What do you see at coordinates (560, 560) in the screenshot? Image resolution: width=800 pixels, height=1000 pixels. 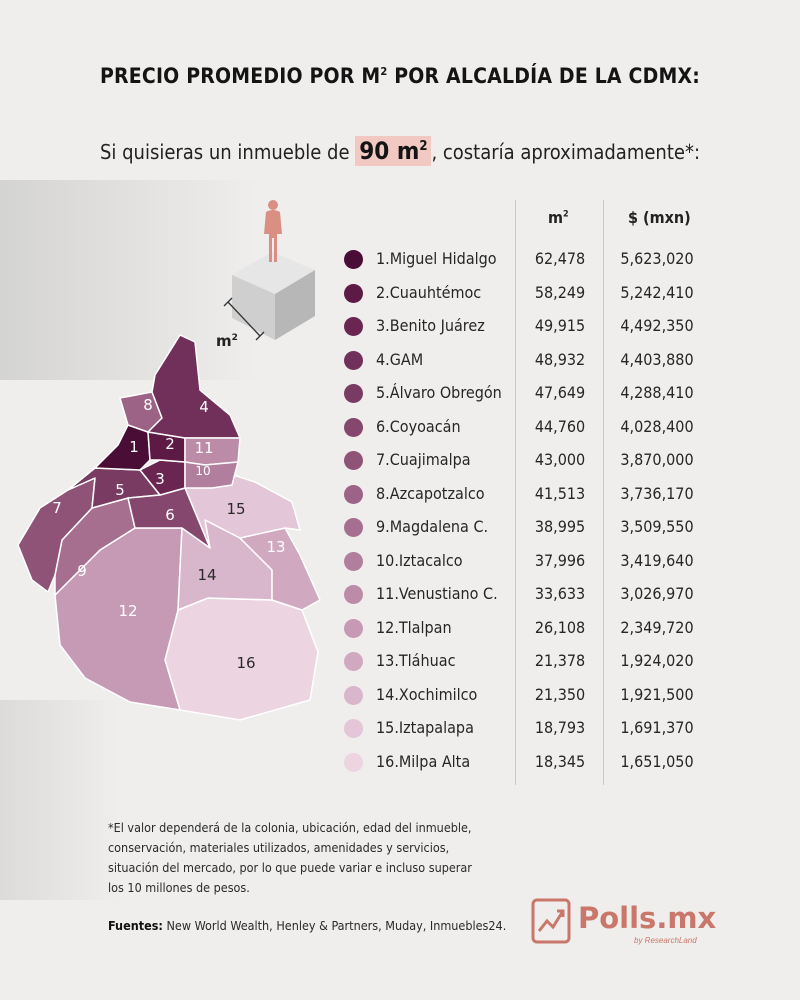 I see `price-per-m2: 37,996` at bounding box center [560, 560].